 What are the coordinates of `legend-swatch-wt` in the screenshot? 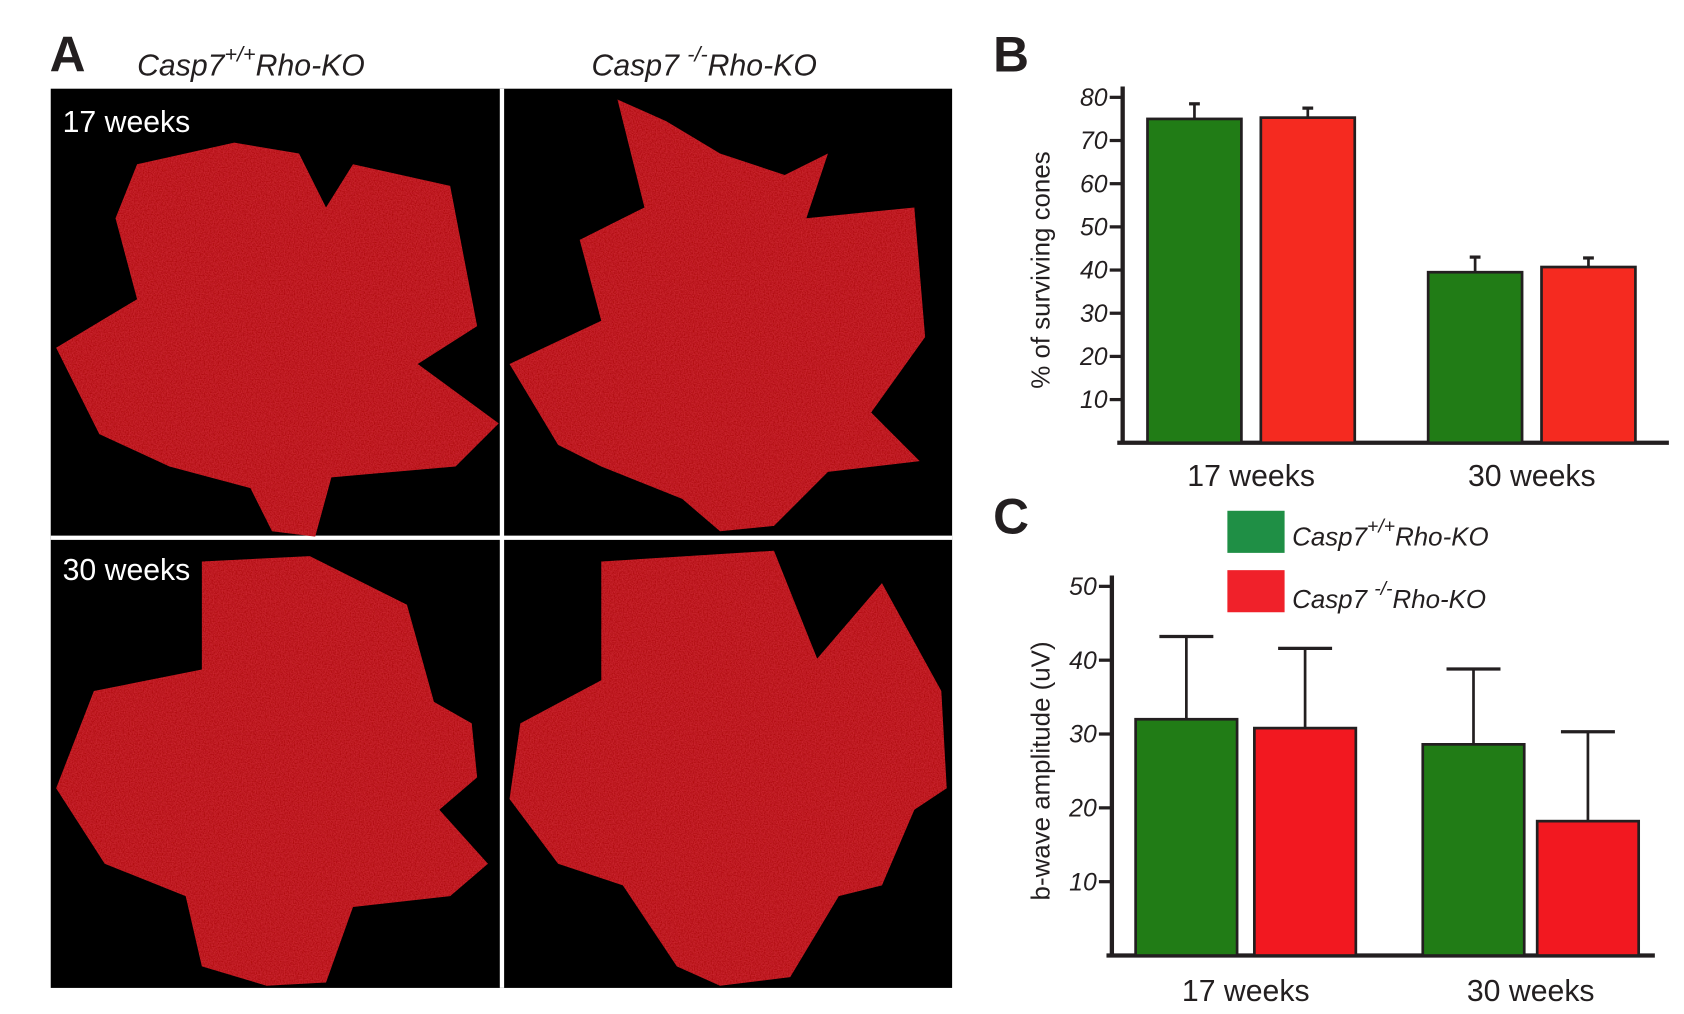 It's located at (1256, 531).